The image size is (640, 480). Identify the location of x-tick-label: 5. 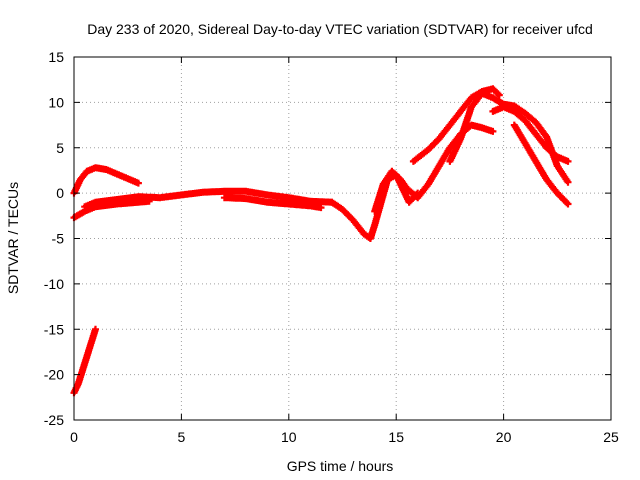
(182, 437).